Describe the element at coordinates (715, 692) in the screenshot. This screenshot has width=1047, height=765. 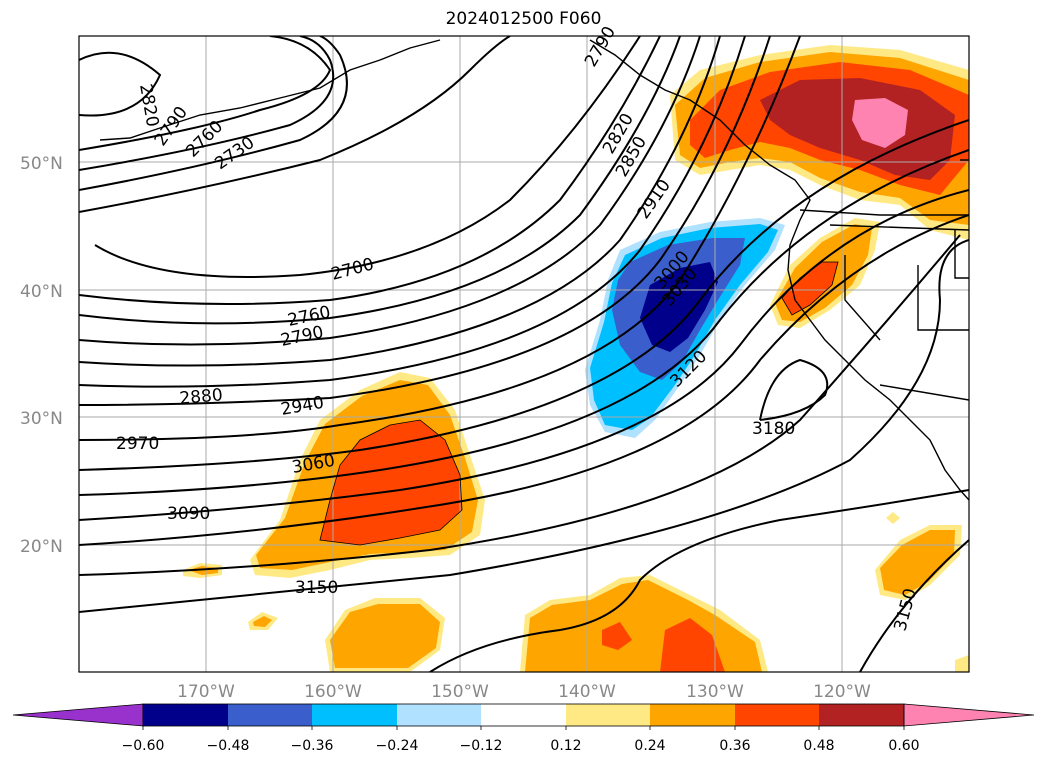
I see `lon-label: 130°W` at that location.